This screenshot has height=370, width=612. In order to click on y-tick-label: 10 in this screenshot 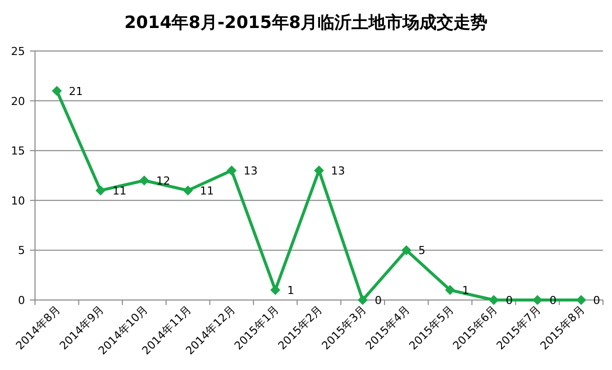, I will do `click(18, 201)`.